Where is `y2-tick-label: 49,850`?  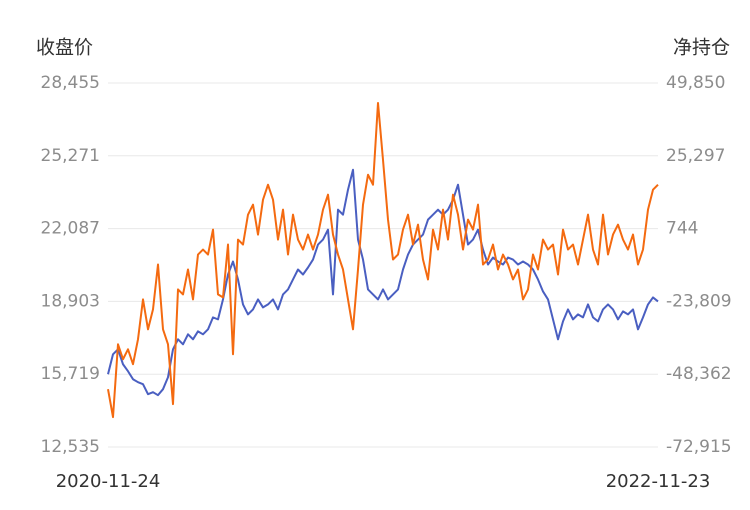 y2-tick-label: 49,850 is located at coordinates (695, 83).